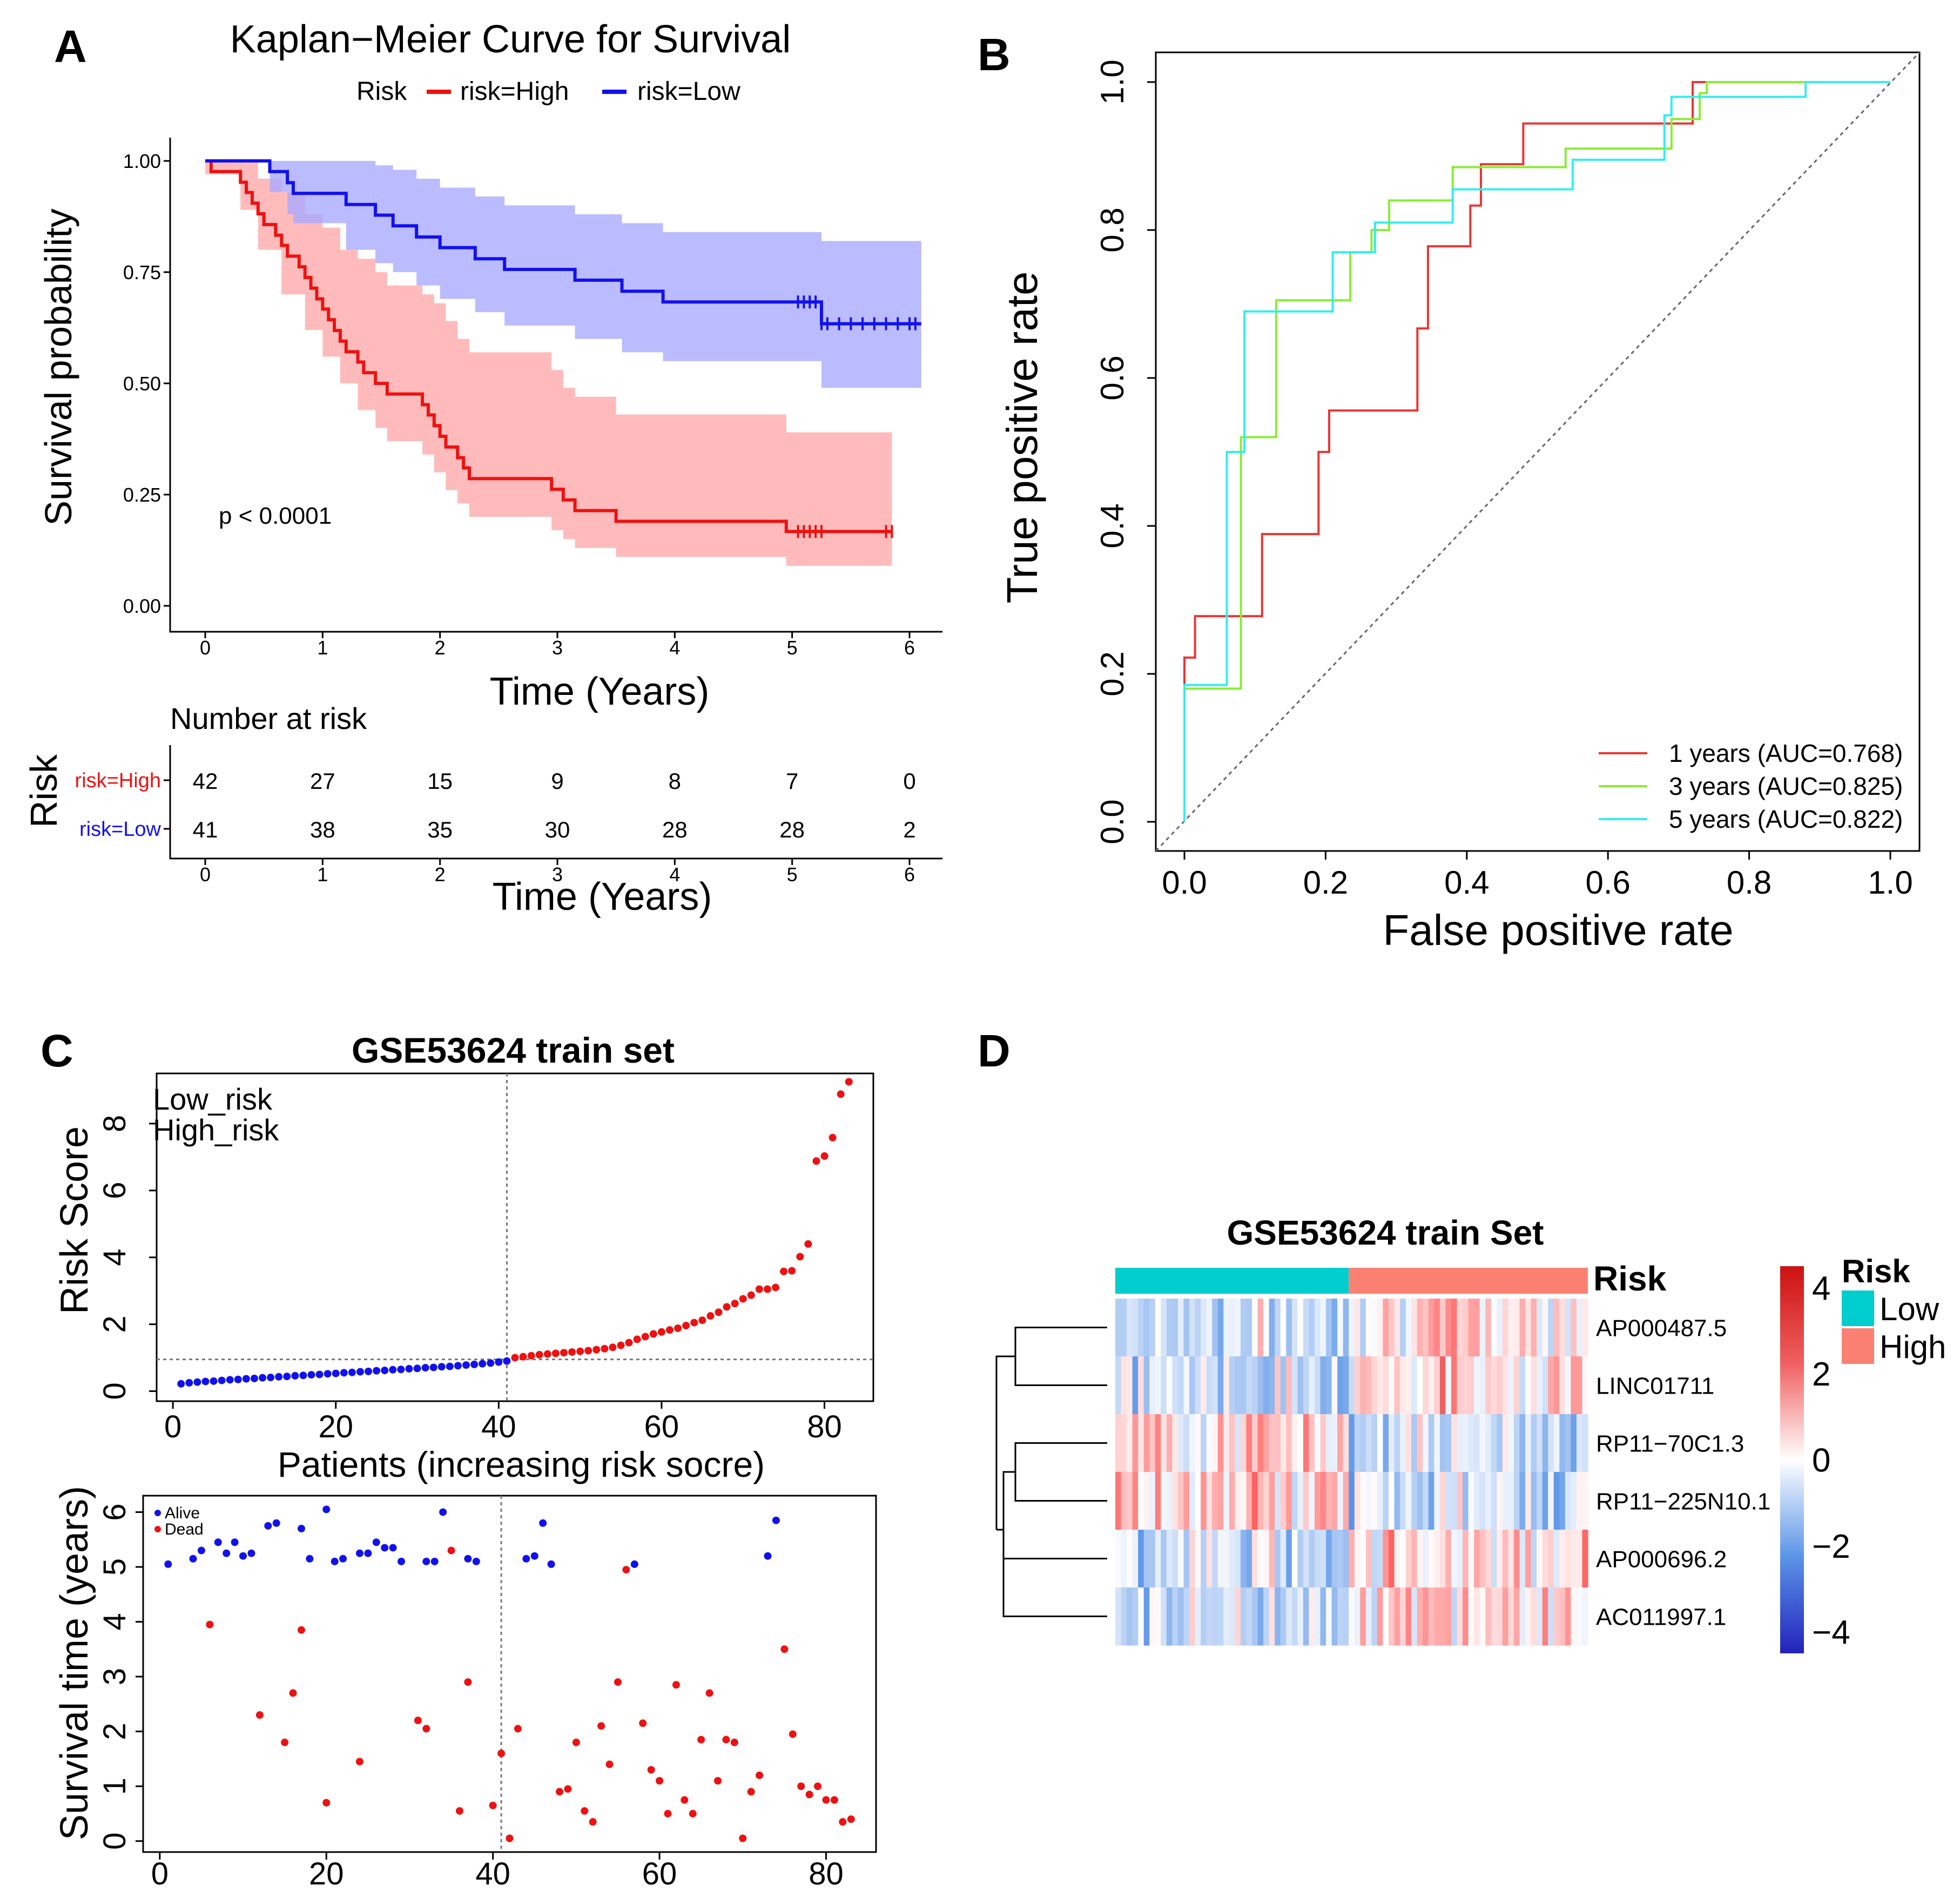 This screenshot has width=1960, height=1892. Describe the element at coordinates (157, 1529) in the screenshot. I see `survival-legend-dead-marker` at that location.